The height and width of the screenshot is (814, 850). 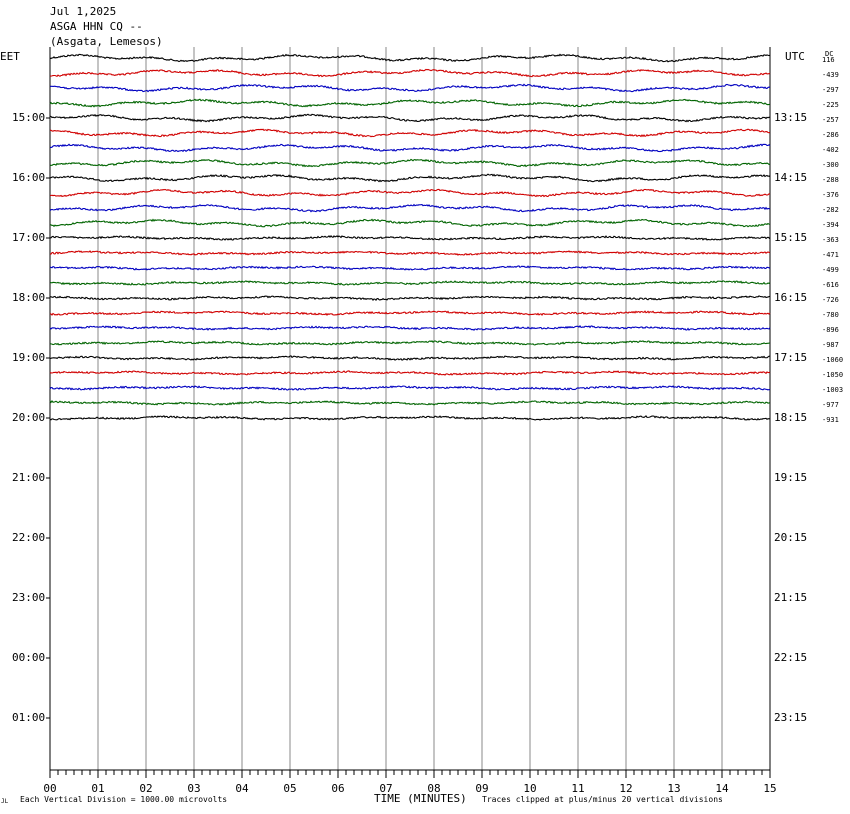 I want to click on dc-offset-label: -977, so click(x=830, y=405).